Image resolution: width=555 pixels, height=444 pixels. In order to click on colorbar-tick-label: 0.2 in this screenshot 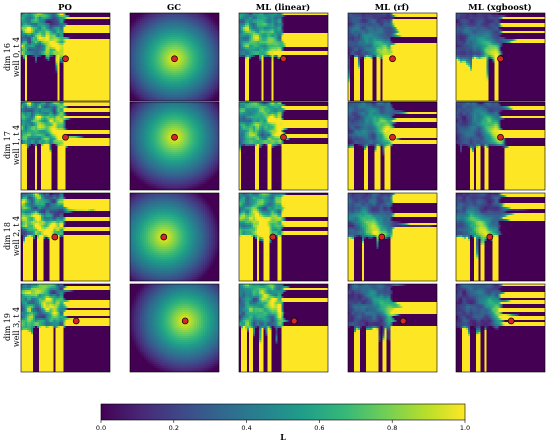, I will do `click(174, 428)`.